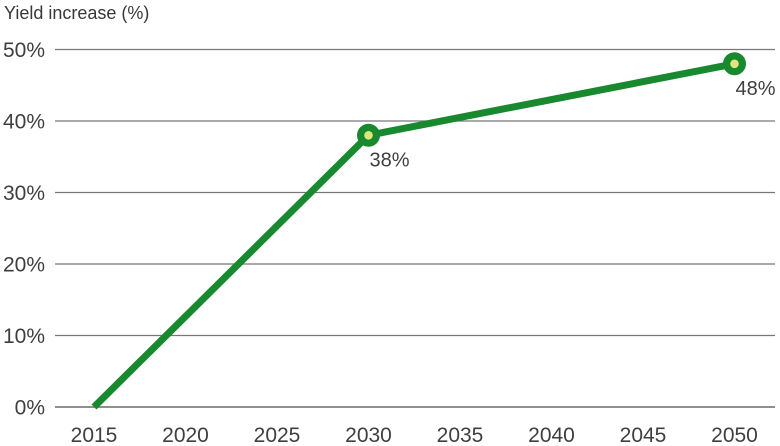  What do you see at coordinates (77, 13) in the screenshot?
I see `chart-title: Yield increase (%)` at bounding box center [77, 13].